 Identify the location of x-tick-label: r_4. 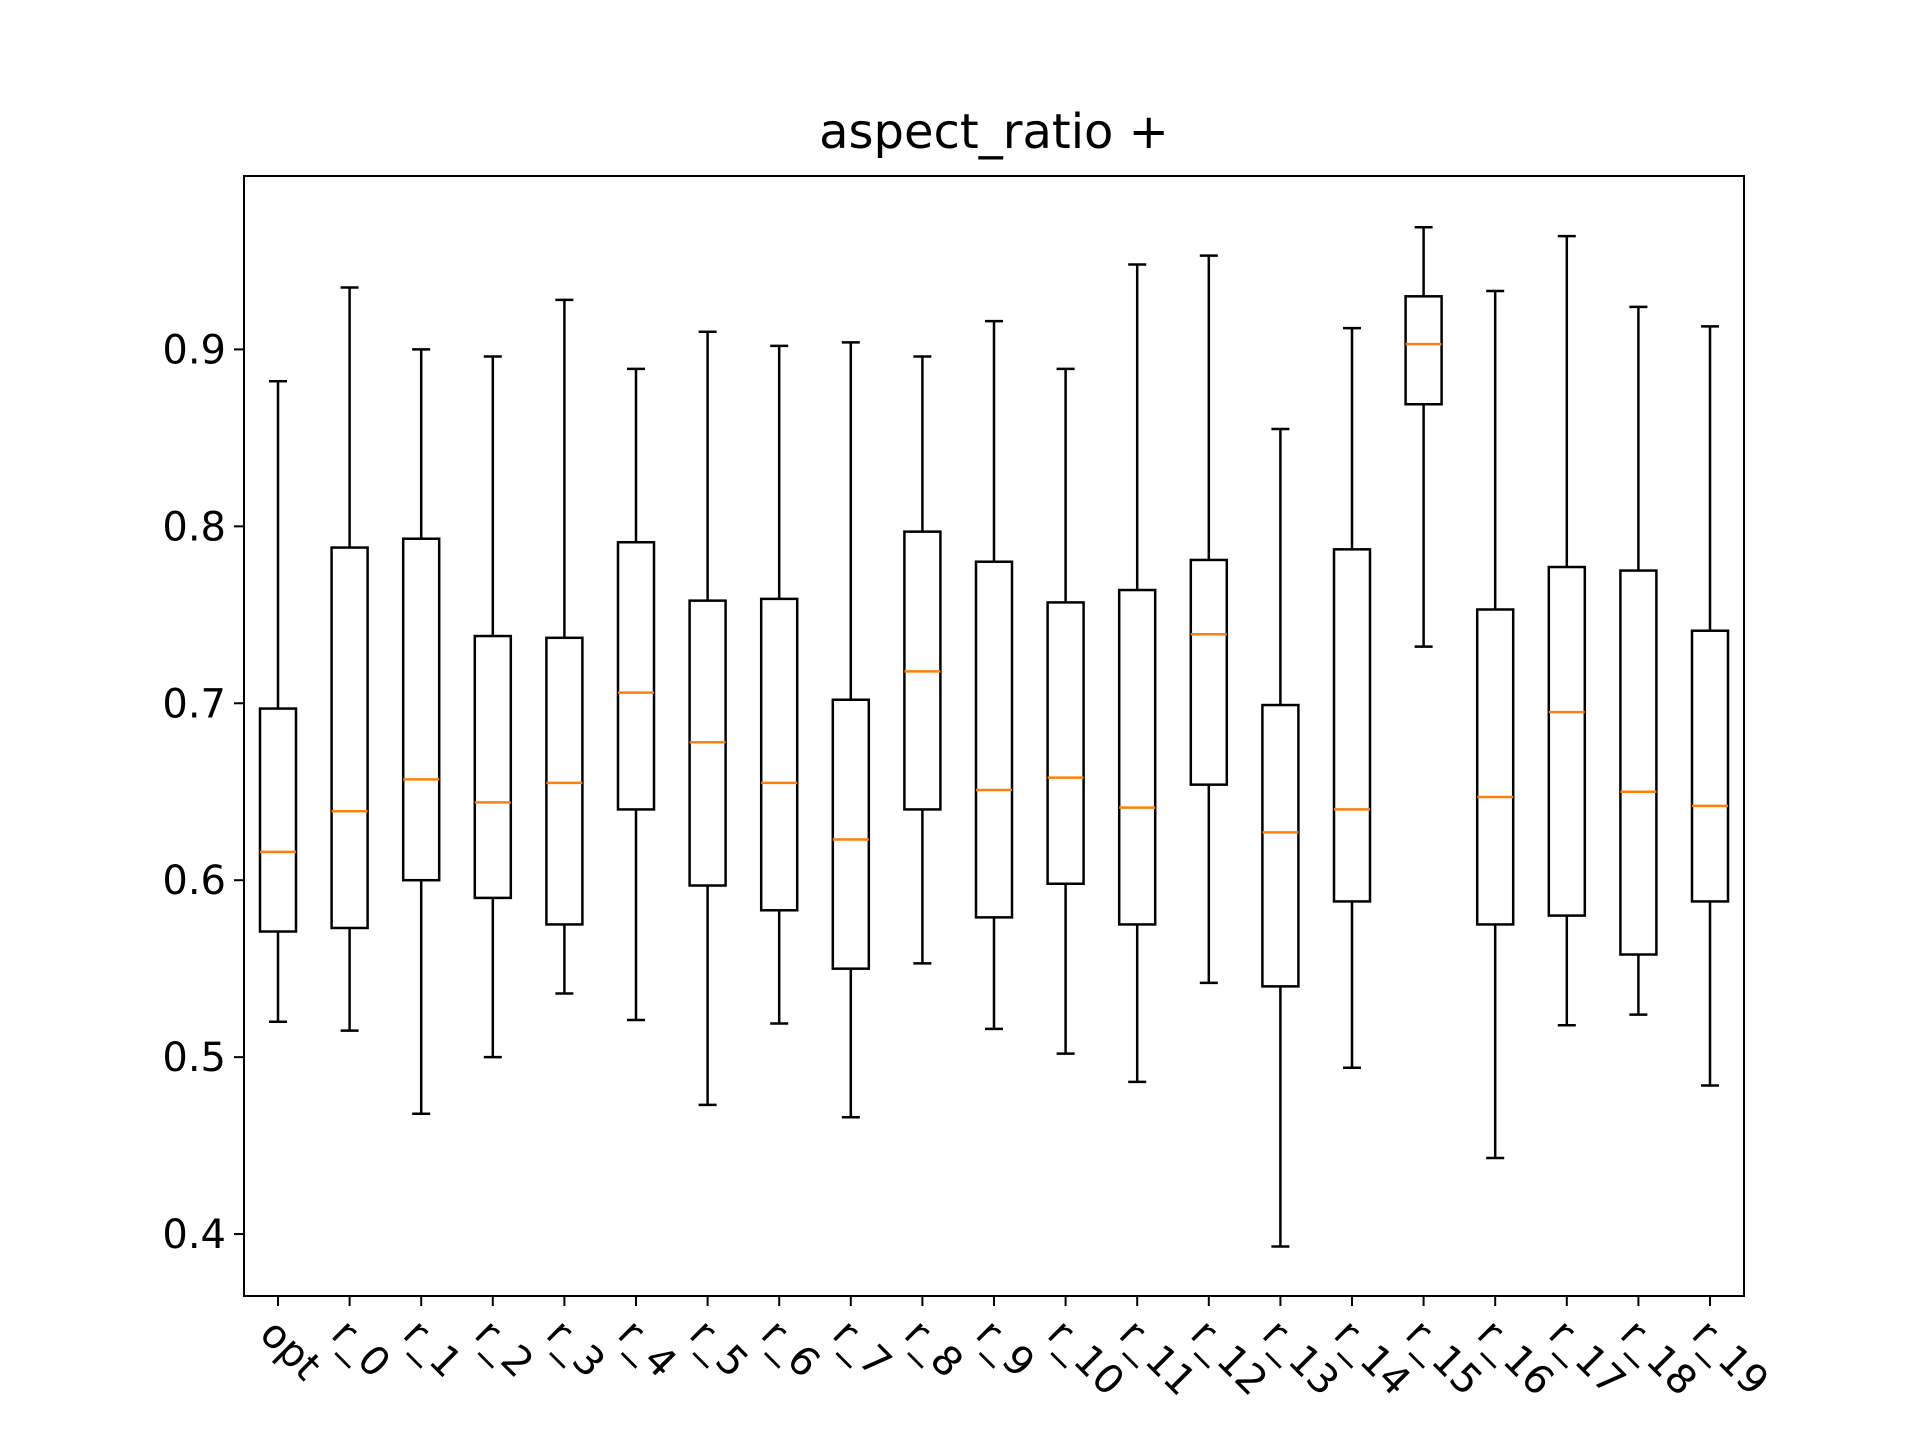
(647, 1349).